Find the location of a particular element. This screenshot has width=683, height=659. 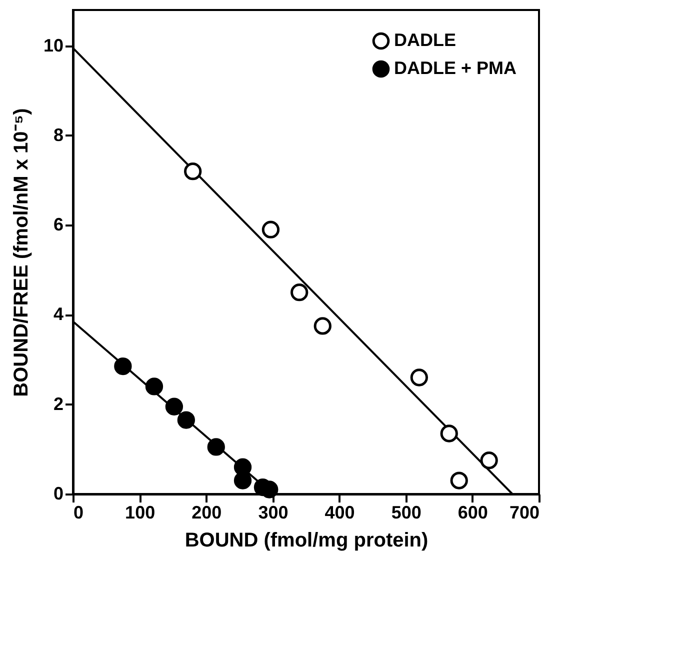

y-tick-label: 6 is located at coordinates (58, 224).